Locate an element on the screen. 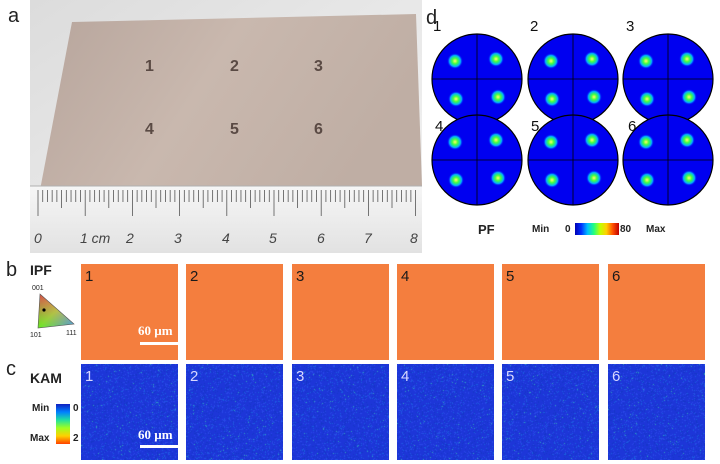 This screenshot has width=720, height=464. ipf-map-3: 3 is located at coordinates (340, 312).